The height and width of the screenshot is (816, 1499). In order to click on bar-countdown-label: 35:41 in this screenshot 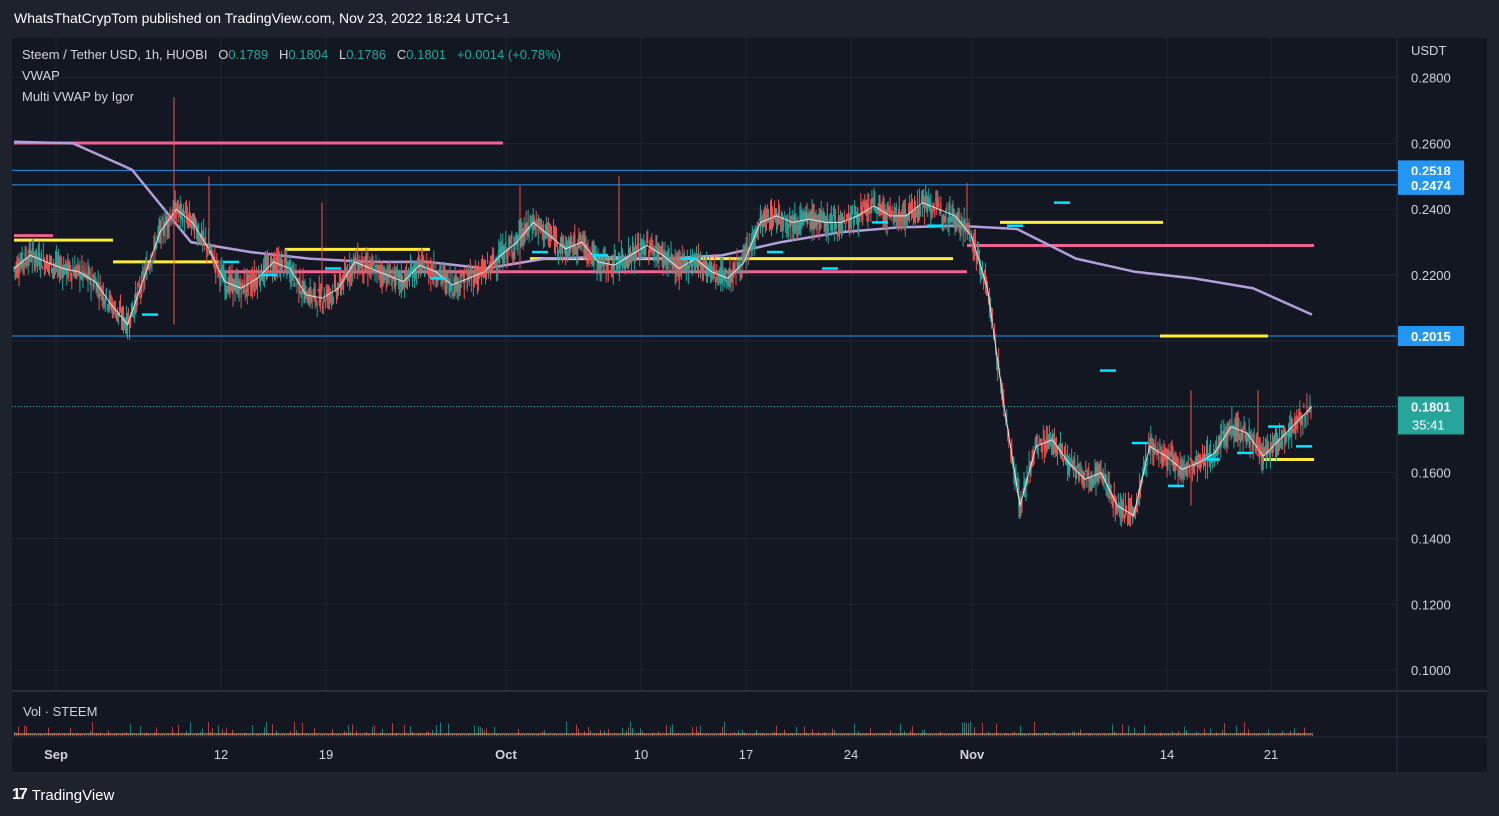, I will do `click(1428, 424)`.